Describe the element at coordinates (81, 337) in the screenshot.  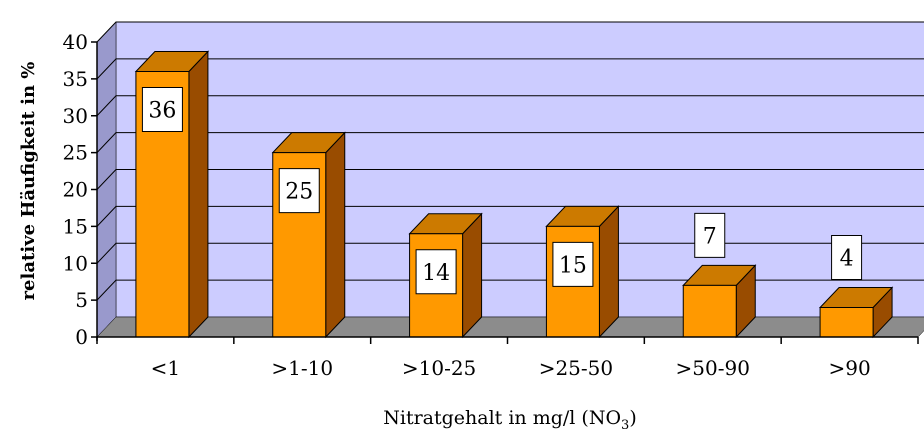
I see `y-tick-label: 0` at that location.